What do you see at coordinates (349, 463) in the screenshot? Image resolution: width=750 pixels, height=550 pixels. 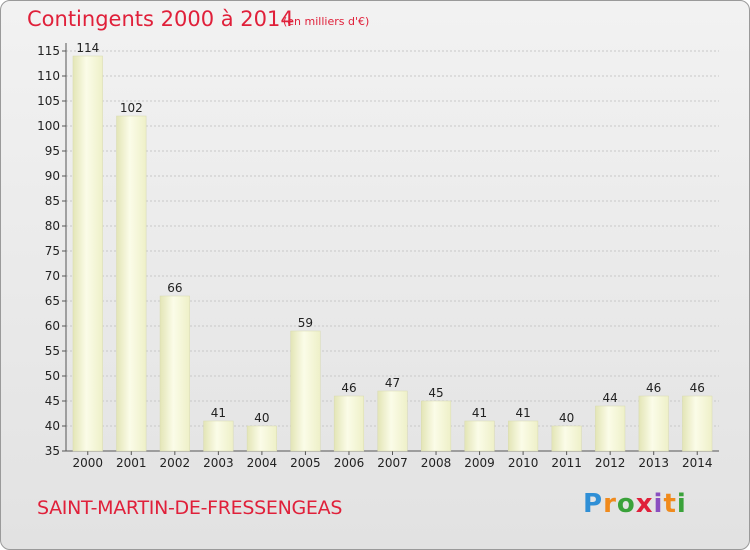 I see `x-tick-label: 2006` at bounding box center [349, 463].